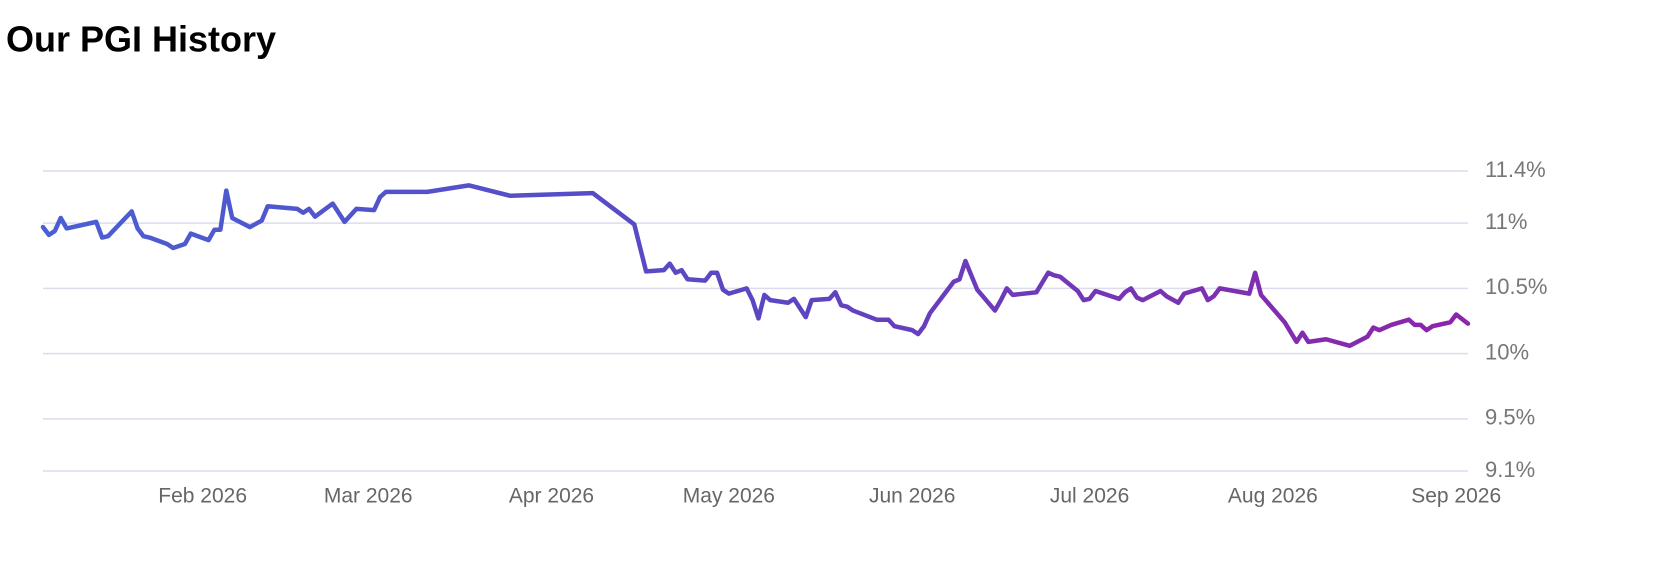 The height and width of the screenshot is (572, 1666). What do you see at coordinates (1510, 417) in the screenshot?
I see `y-tick-label: 9.5%` at bounding box center [1510, 417].